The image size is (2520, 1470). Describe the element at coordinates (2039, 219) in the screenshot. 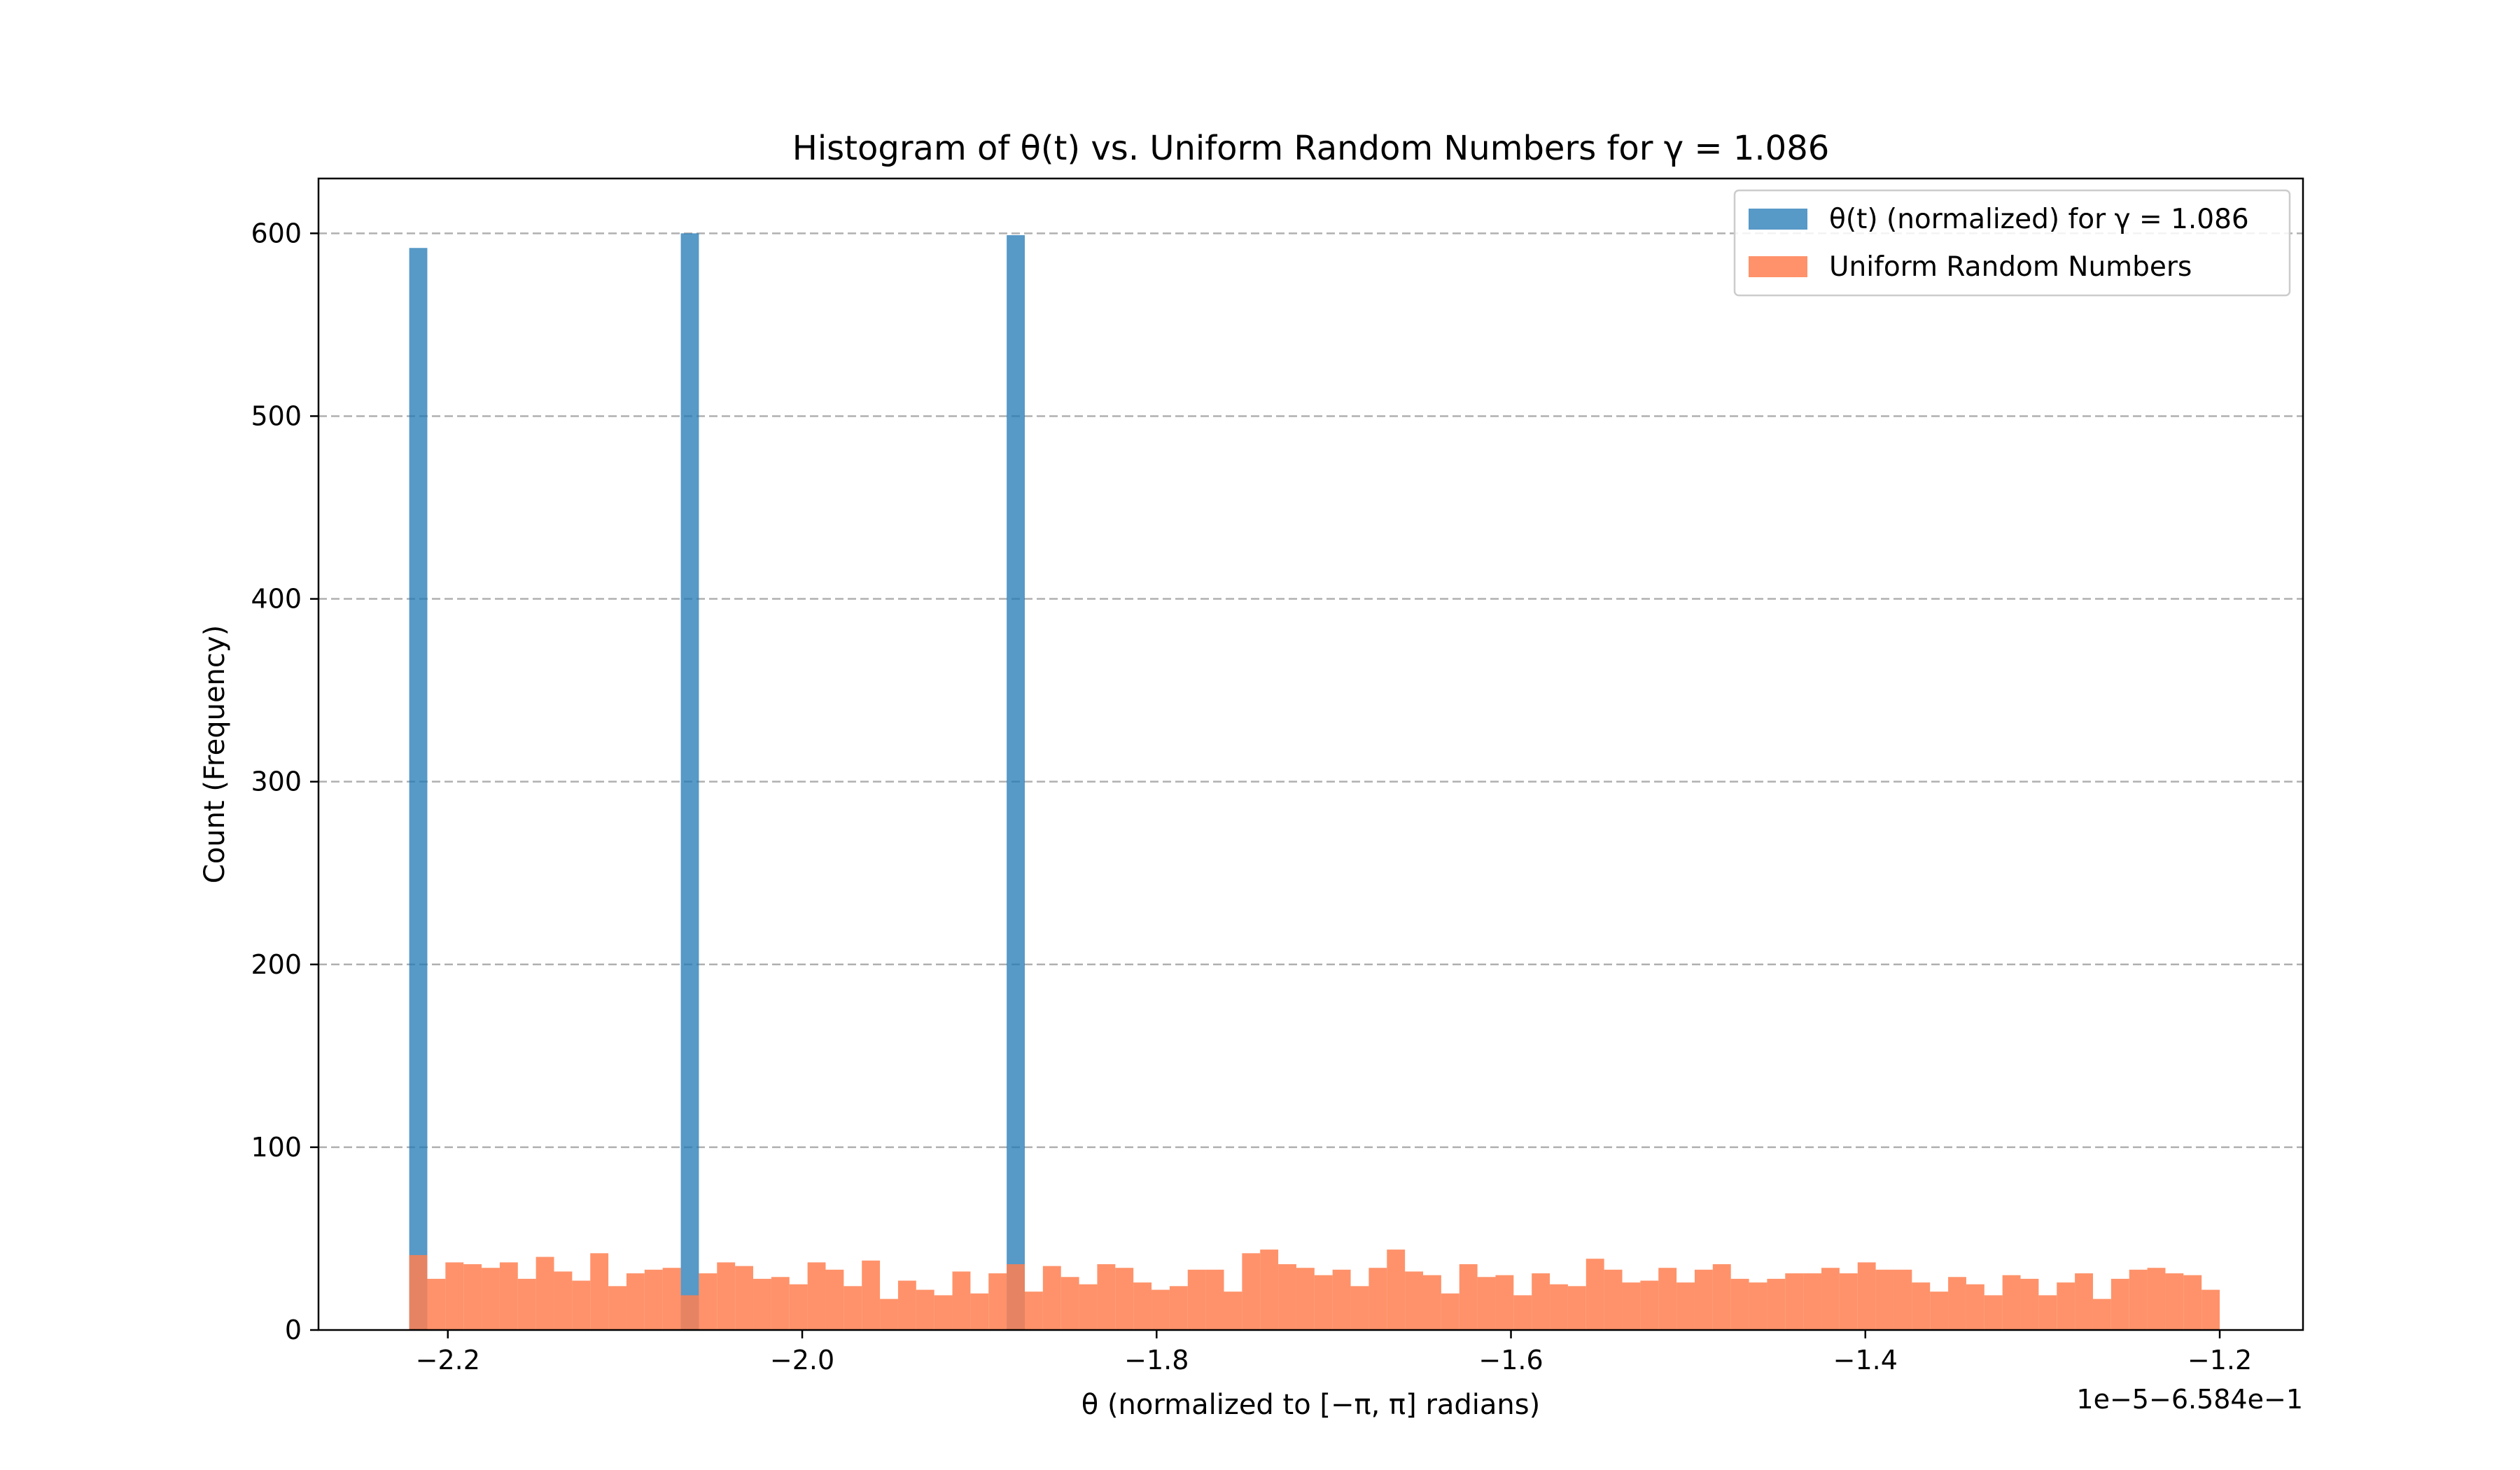

I see `legend-label-0: θ(t) (normalized) for γ = 1.086` at that location.